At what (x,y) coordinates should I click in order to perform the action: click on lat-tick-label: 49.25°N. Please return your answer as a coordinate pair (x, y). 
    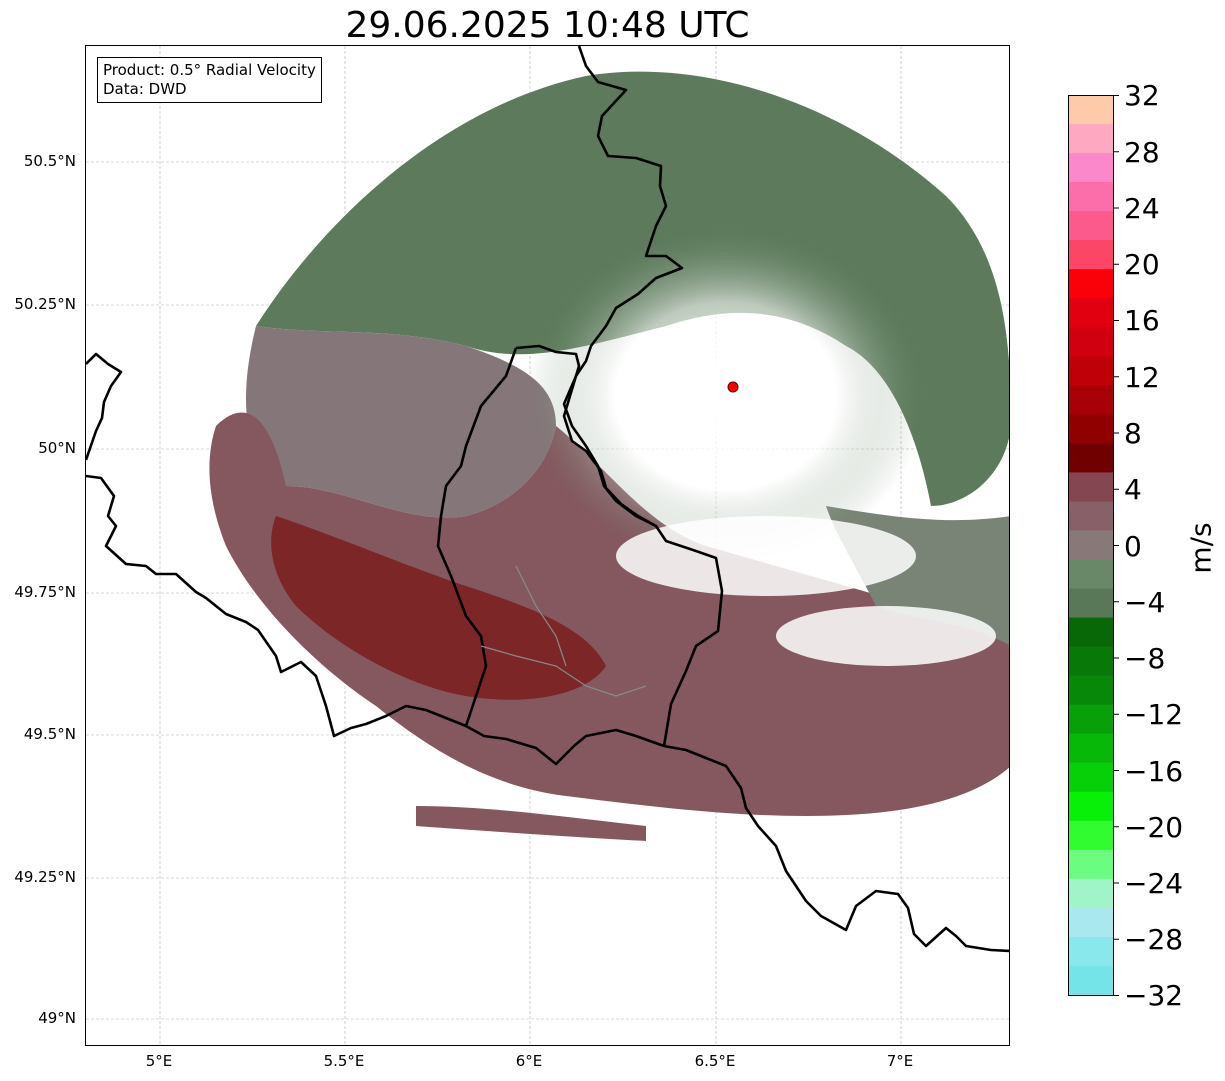
    Looking at the image, I should click on (45, 877).